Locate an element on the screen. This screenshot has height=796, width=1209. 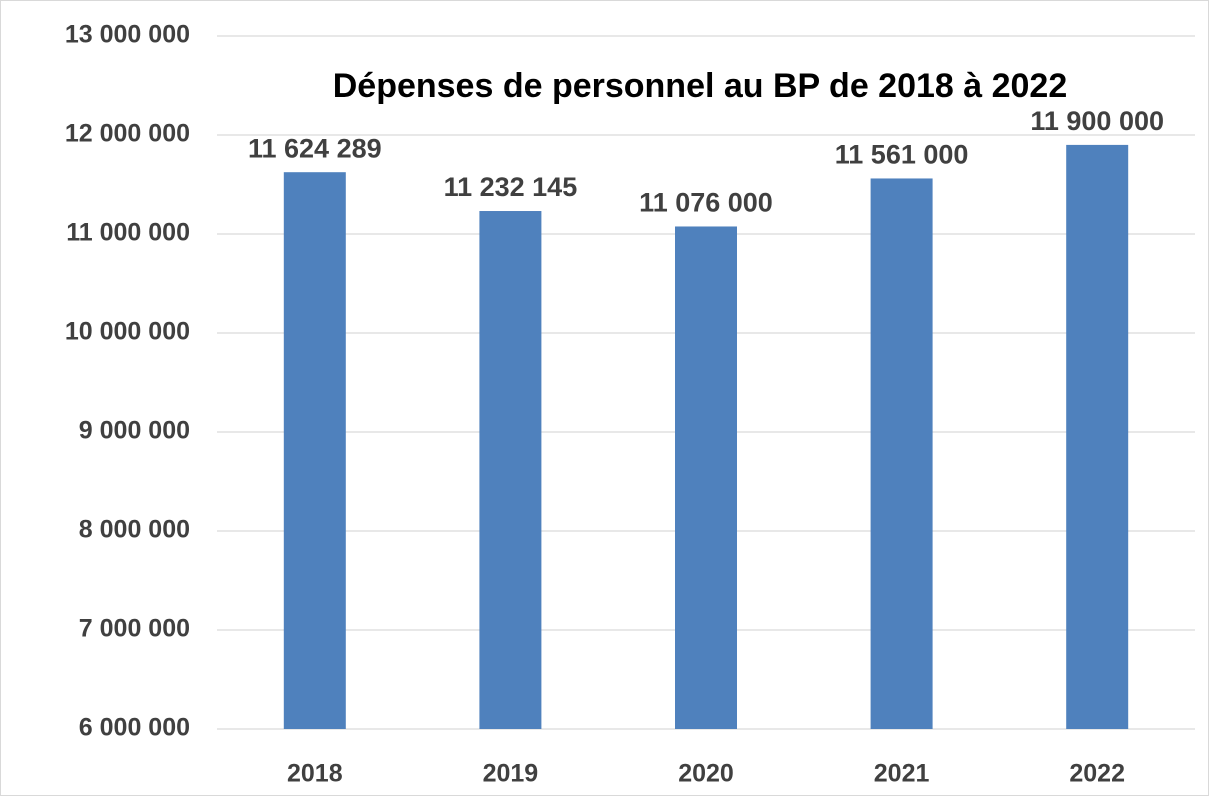
y-tick-label: 9 000 000 is located at coordinates (134, 431).